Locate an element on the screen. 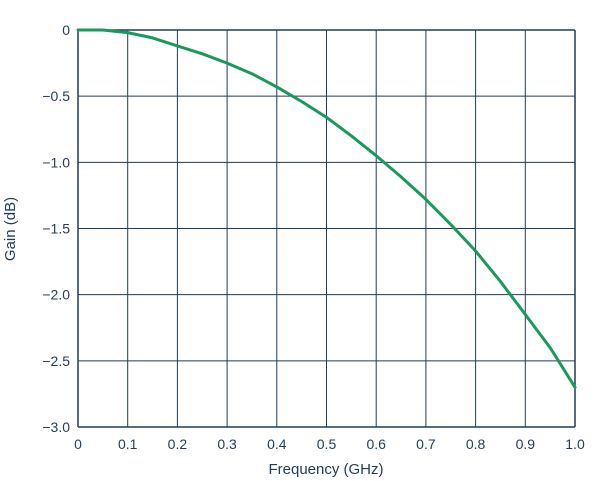 The image size is (596, 481). y-tick-labels: 0 −0.5 −1.0 −1.5 −2.0 −2.5 −3.0 is located at coordinates (56, 228).